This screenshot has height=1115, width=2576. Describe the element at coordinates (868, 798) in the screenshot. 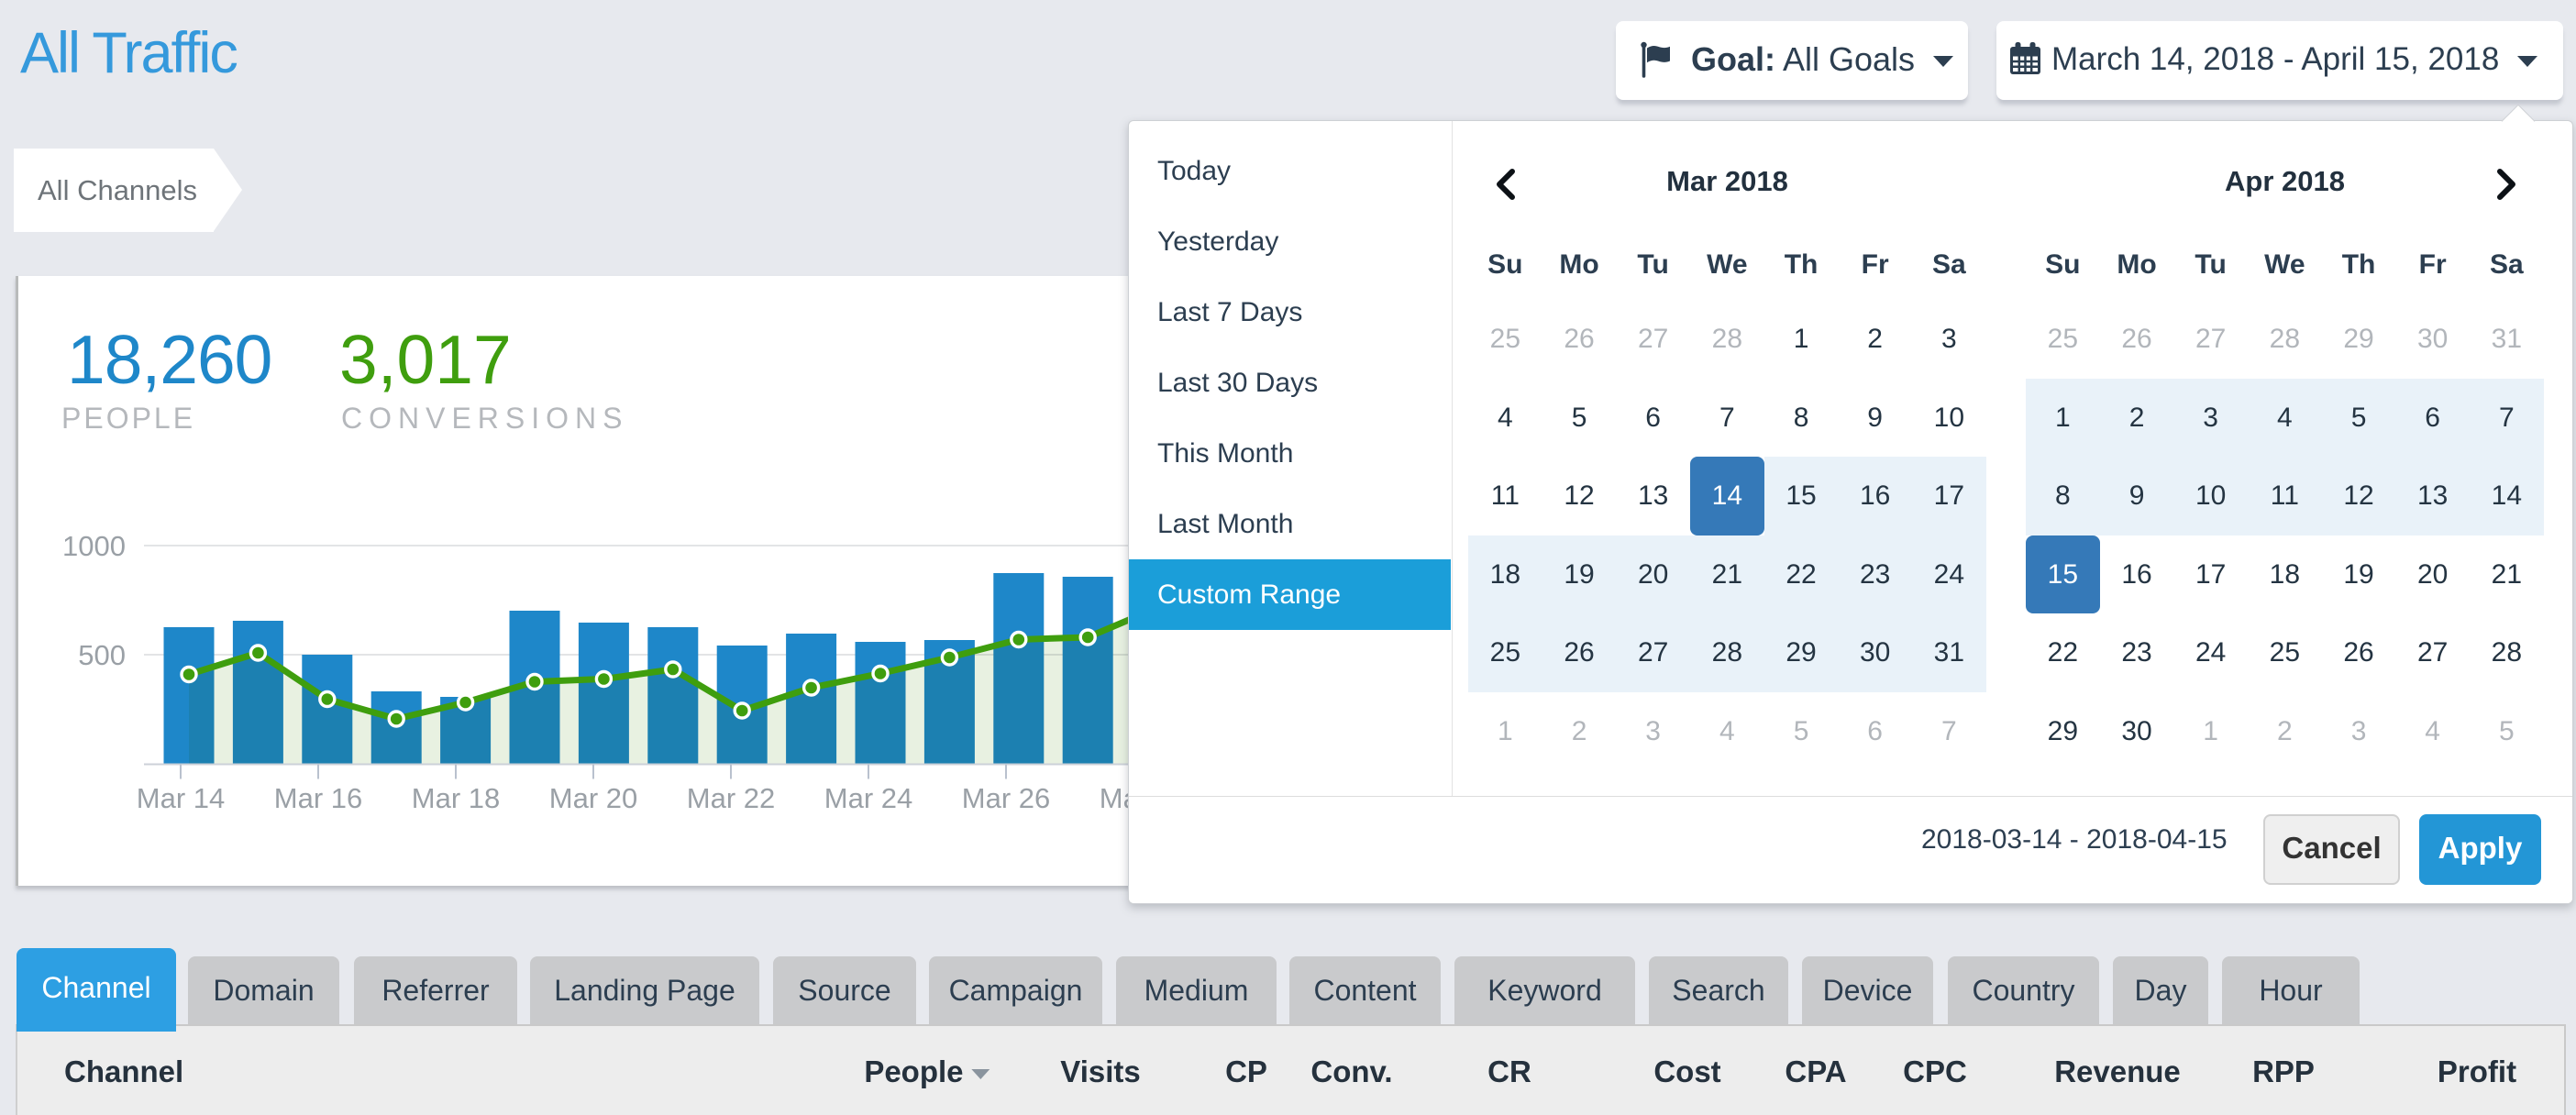

I see `svg-text: Mar 24` at that location.